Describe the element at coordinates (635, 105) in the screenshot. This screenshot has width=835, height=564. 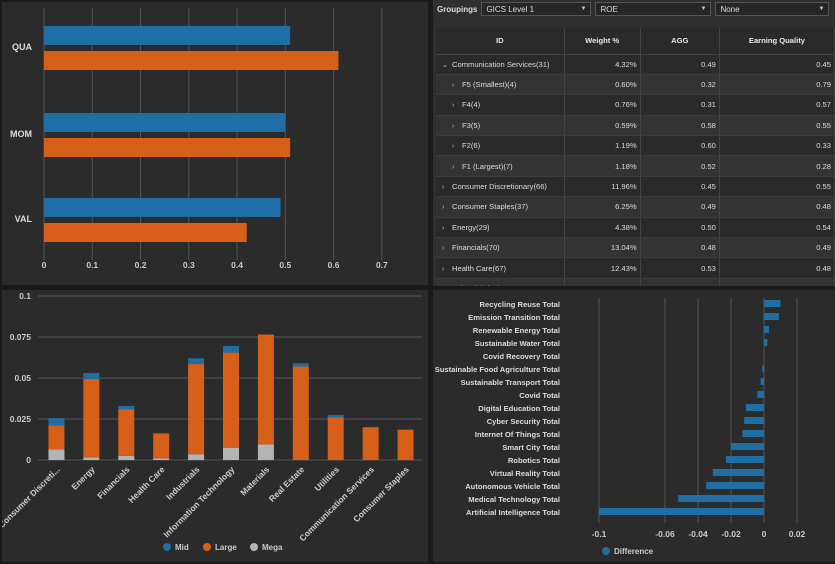
I see `table-row: › F4(4) 0.76% 0.31 0.57` at that location.